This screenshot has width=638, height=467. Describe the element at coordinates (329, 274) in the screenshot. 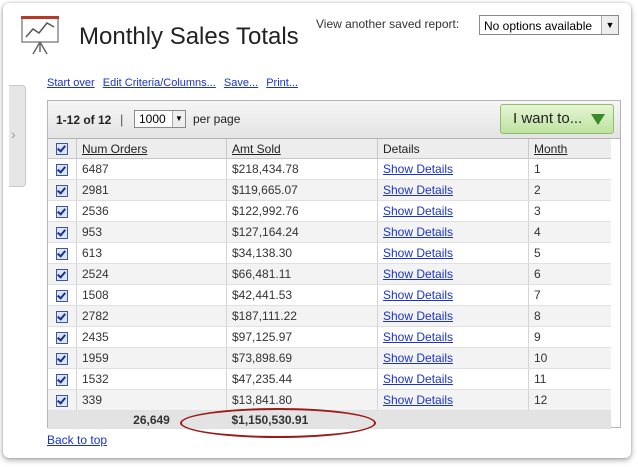

I see `table-row: 2524 $66,481.11 Show Details 6` at that location.